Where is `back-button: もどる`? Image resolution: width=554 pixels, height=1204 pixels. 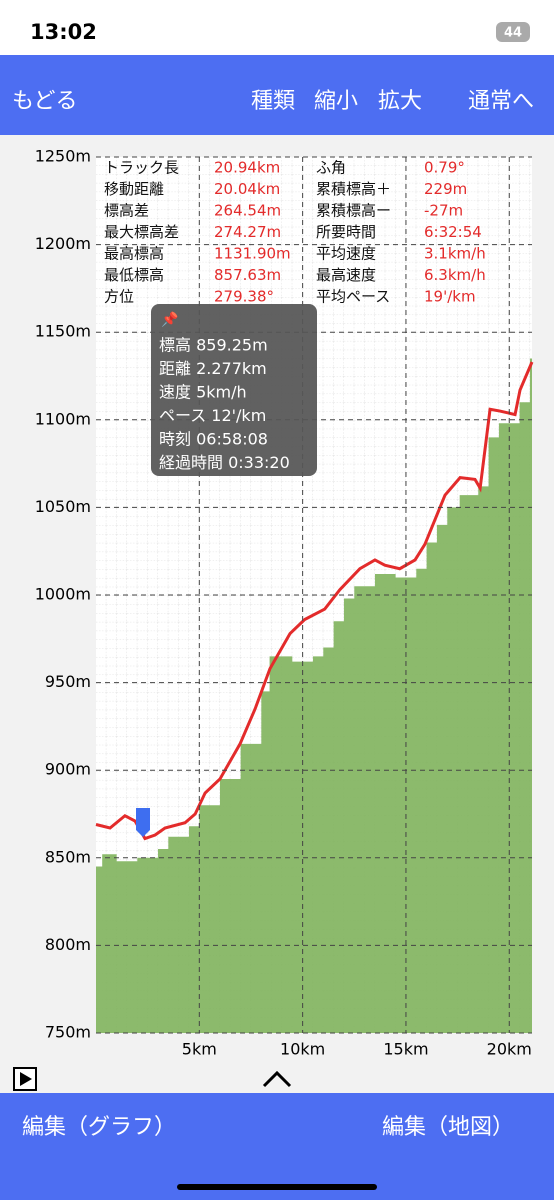 back-button: もどる is located at coordinates (45, 101).